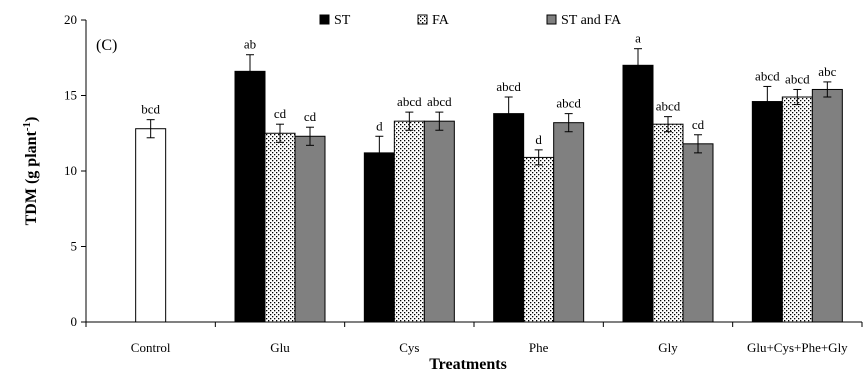 This screenshot has width=864, height=372. Describe the element at coordinates (827, 71) in the screenshot. I see `significance-label: abc` at that location.